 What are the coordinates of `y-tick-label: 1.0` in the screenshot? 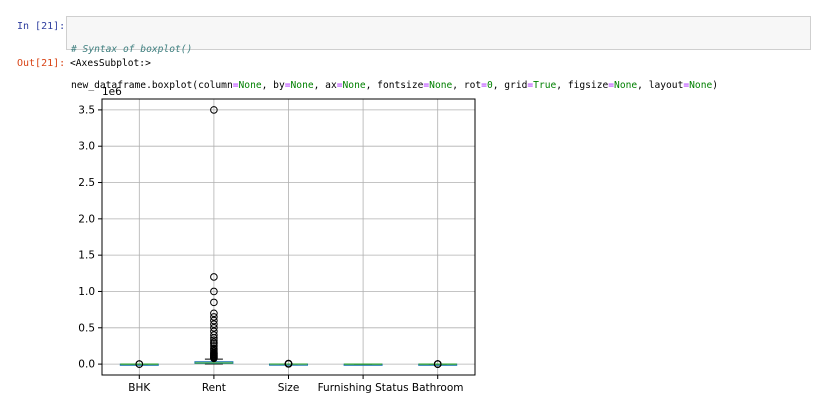 It's located at (86, 292).